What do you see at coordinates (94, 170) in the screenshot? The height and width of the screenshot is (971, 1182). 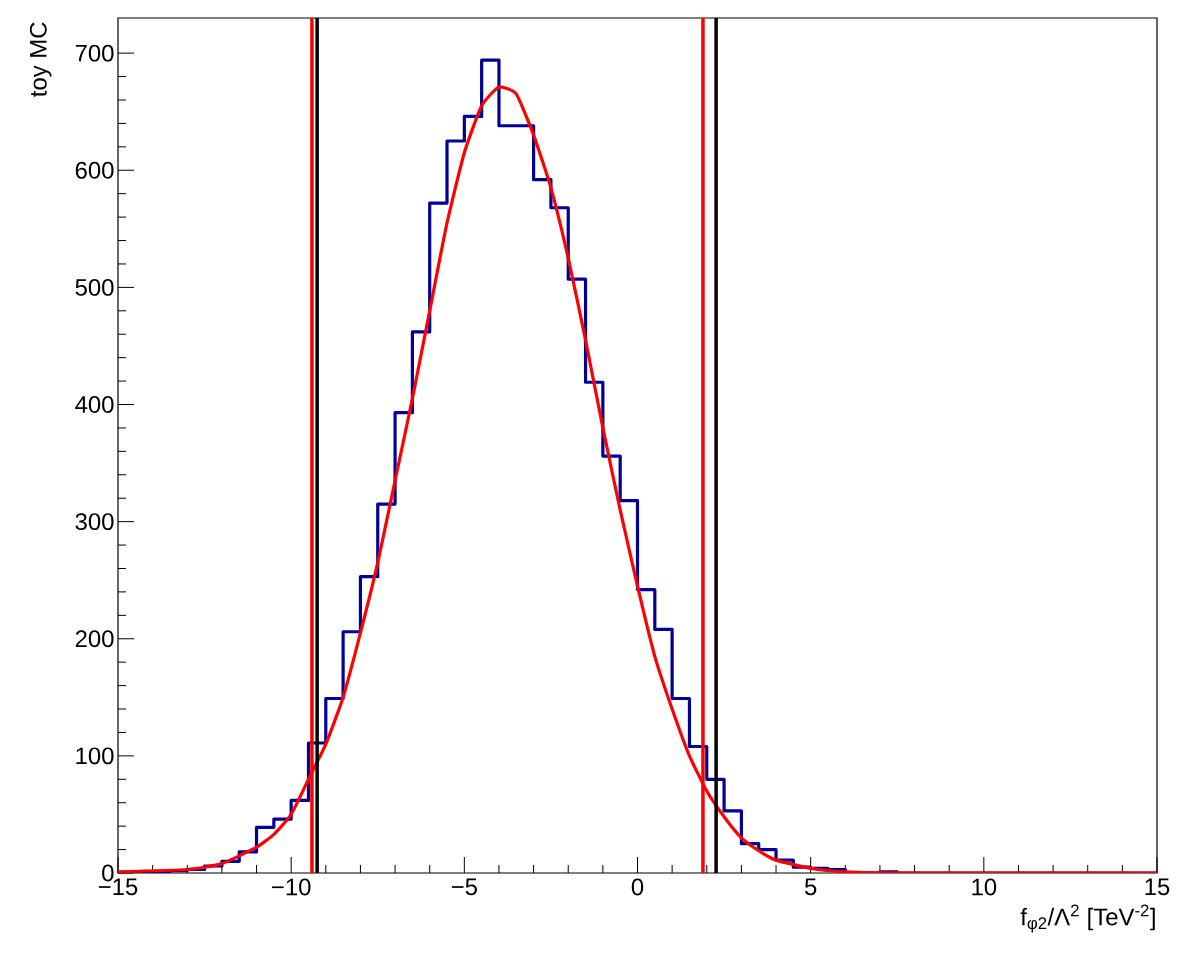 I see `y-tick-label: 600` at bounding box center [94, 170].